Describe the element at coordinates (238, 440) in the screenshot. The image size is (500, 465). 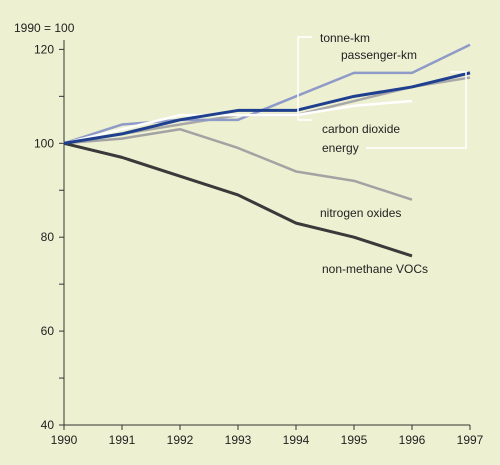
I see `x-tick-label: 1993` at that location.